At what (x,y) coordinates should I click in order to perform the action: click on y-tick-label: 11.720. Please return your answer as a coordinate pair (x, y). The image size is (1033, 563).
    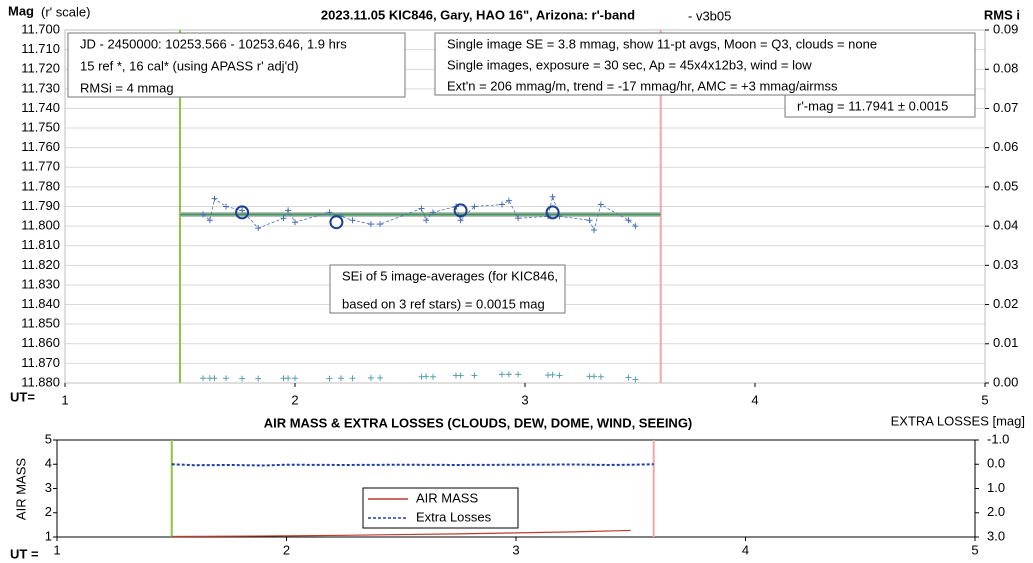
    Looking at the image, I should click on (40, 68).